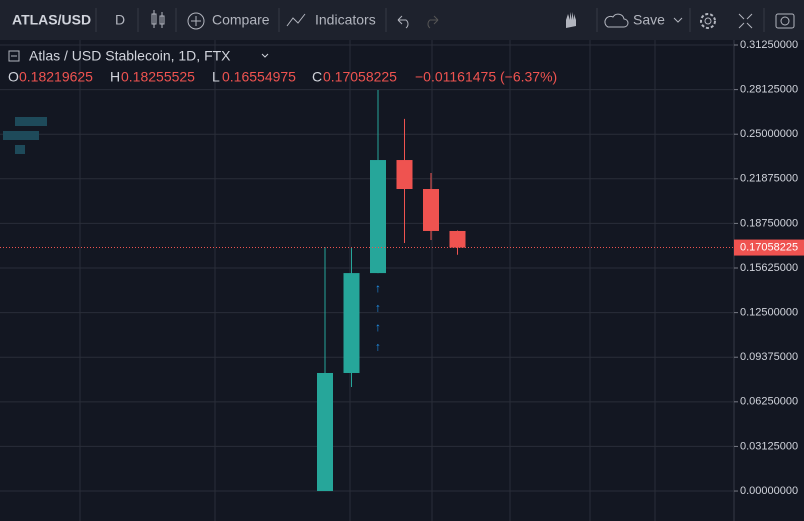 Image resolution: width=804 pixels, height=521 pixels. I want to click on change-label: −0.01161475 (−6.37%), so click(486, 77).